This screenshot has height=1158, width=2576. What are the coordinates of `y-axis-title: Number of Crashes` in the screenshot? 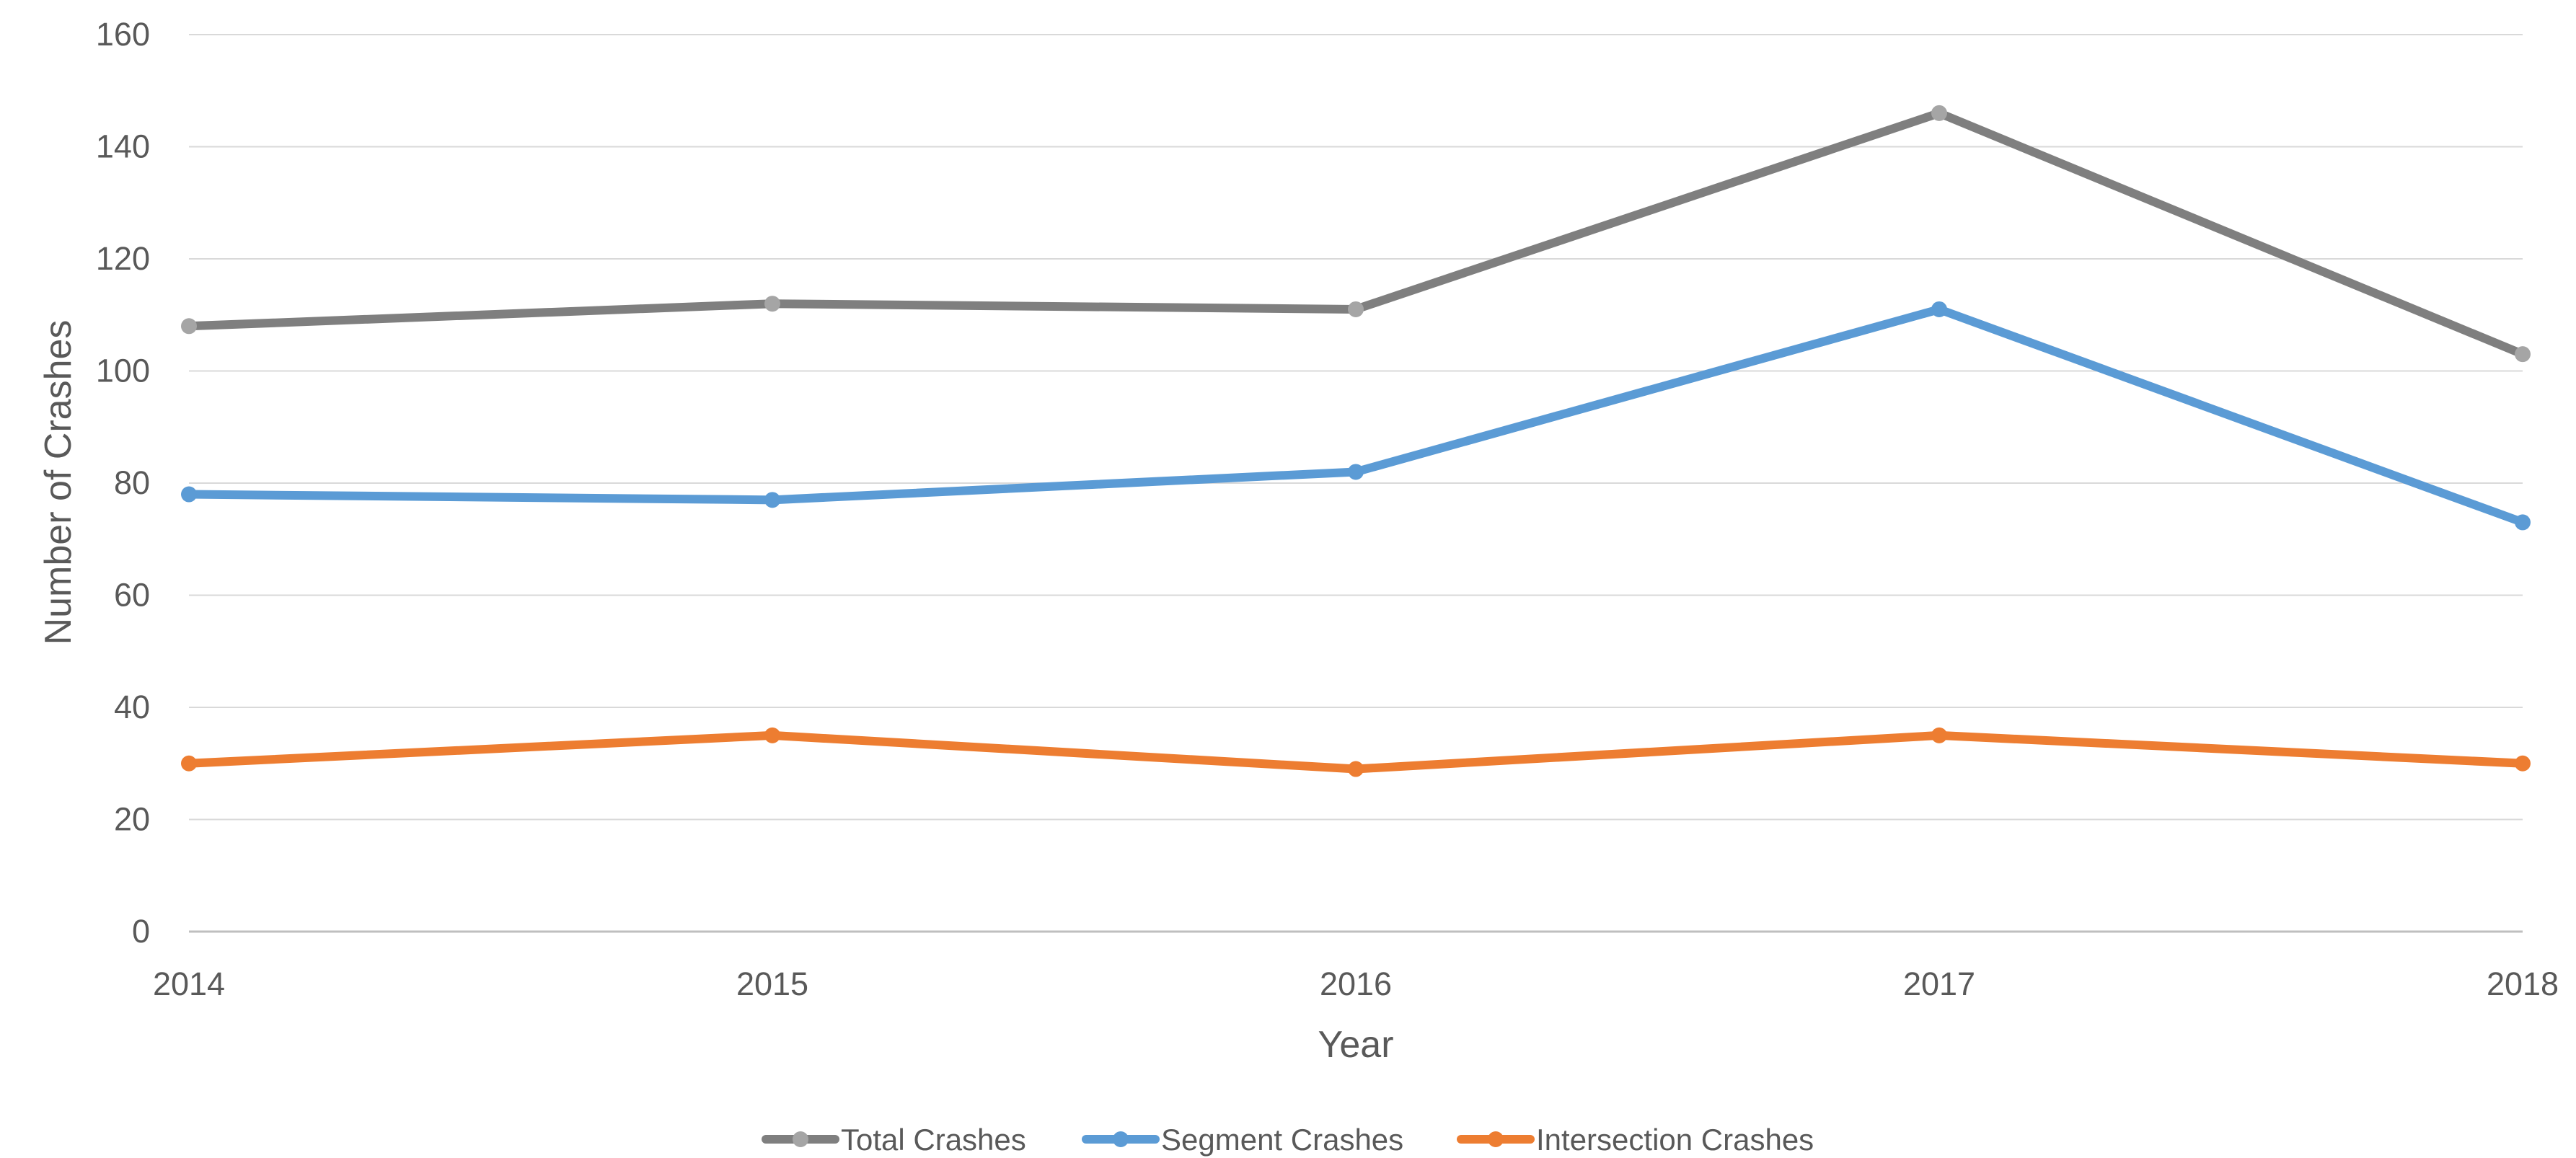 It's located at (58, 482).